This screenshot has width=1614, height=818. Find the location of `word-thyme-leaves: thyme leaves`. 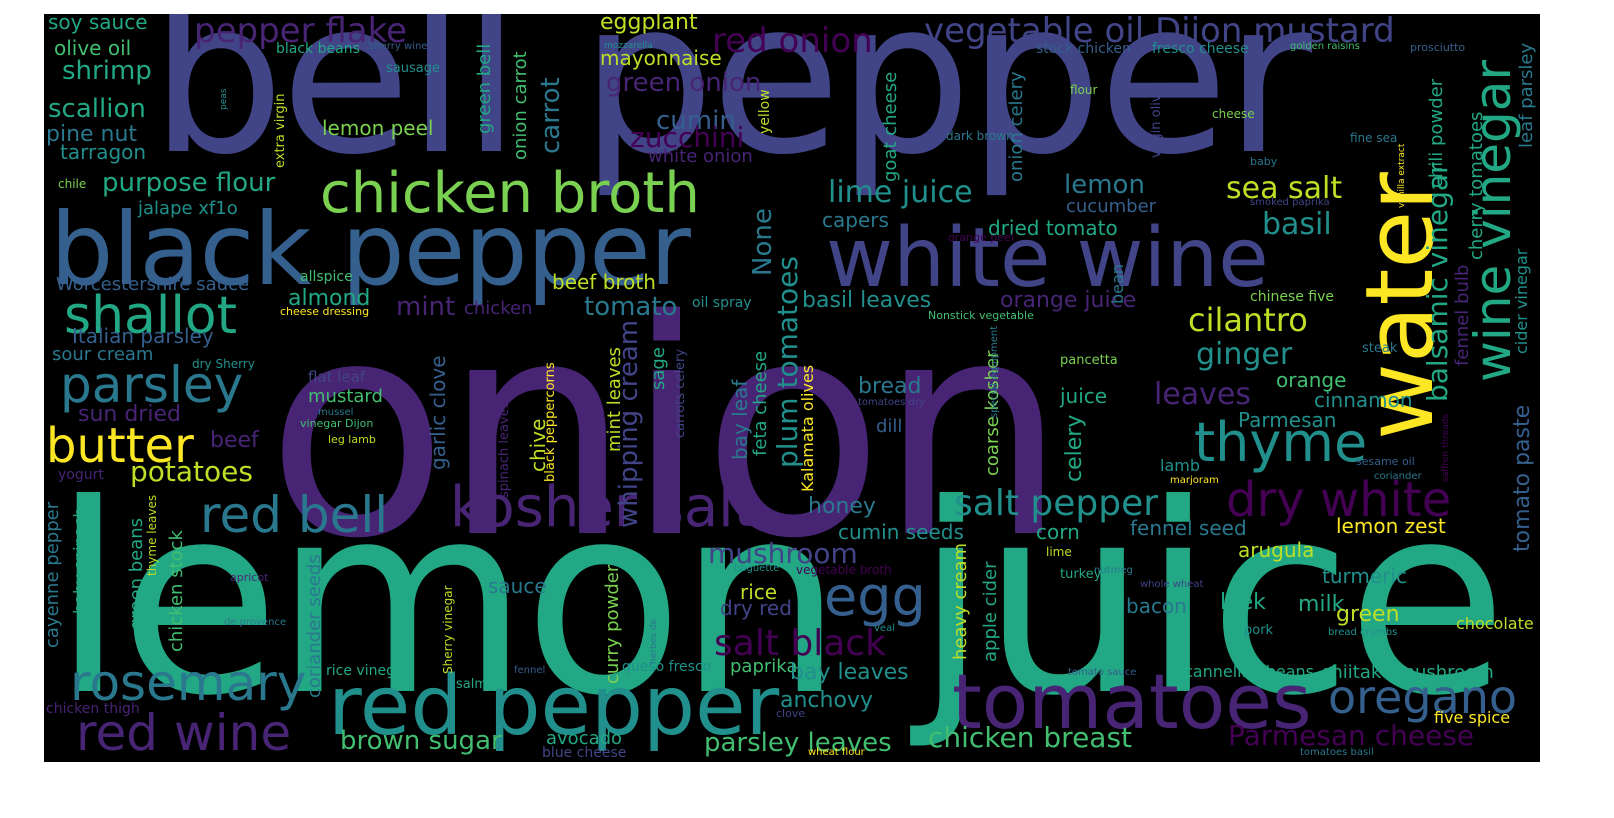

word-thyme-leaves: thyme leaves is located at coordinates (152, 535).